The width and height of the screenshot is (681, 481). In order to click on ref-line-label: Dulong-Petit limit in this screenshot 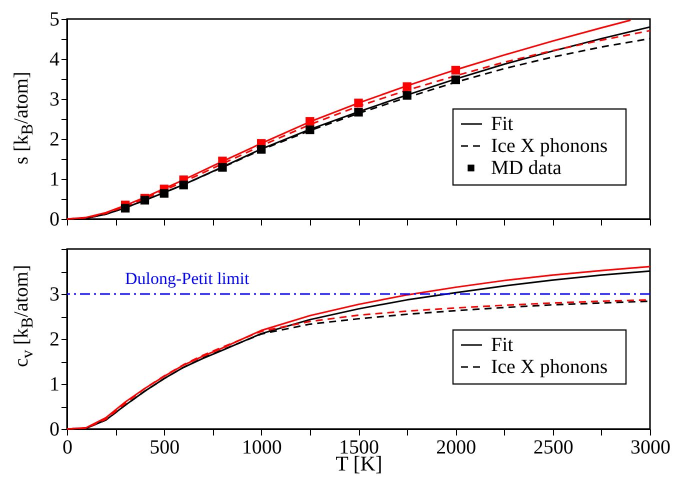, I will do `click(187, 278)`.